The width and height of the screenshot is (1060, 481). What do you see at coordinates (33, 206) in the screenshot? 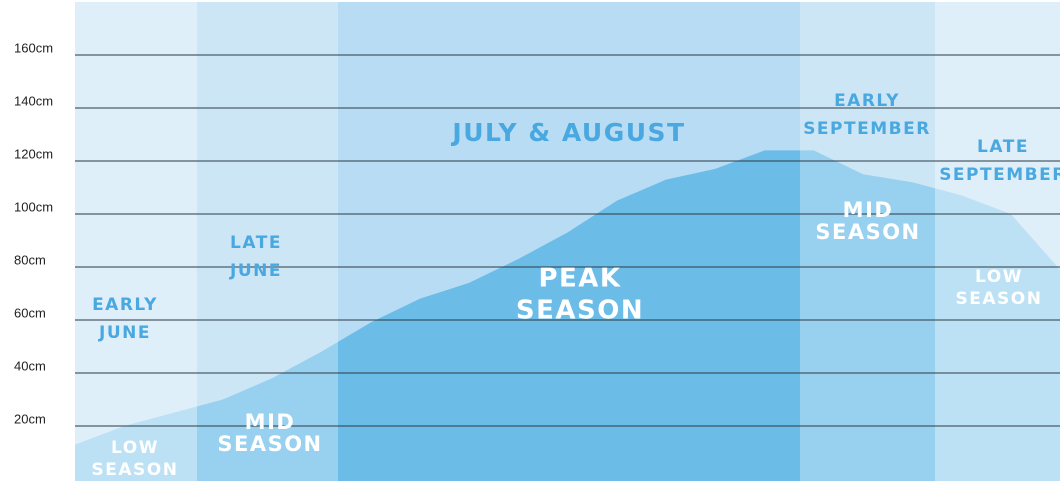
I see `y-tick-label: 100cm` at bounding box center [33, 206].